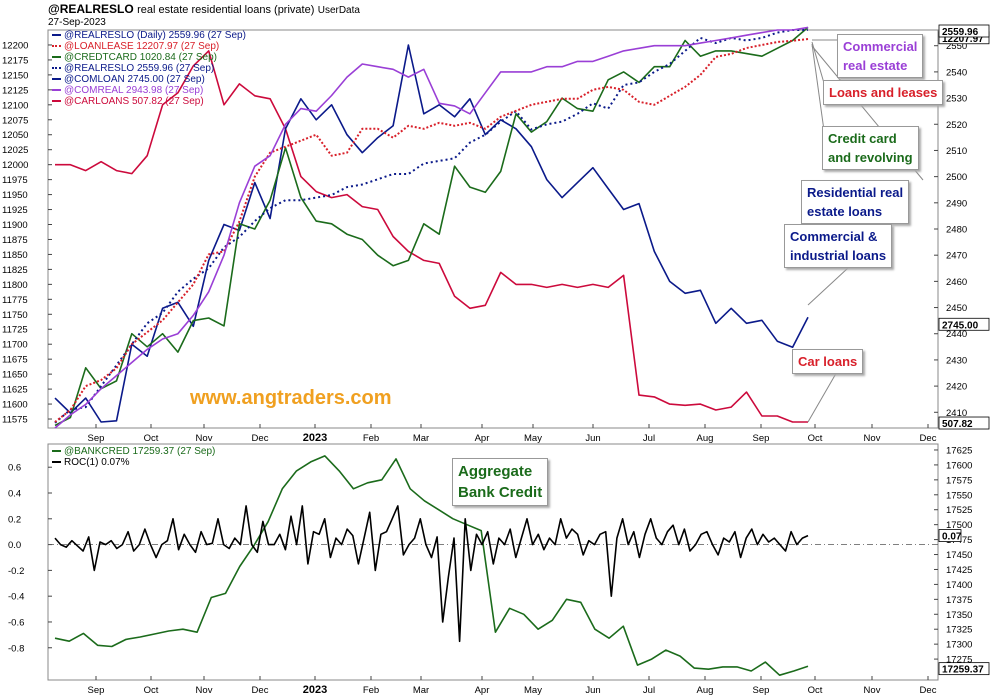 The width and height of the screenshot is (990, 700). I want to click on left-tick-label: 11825, so click(15, 270).